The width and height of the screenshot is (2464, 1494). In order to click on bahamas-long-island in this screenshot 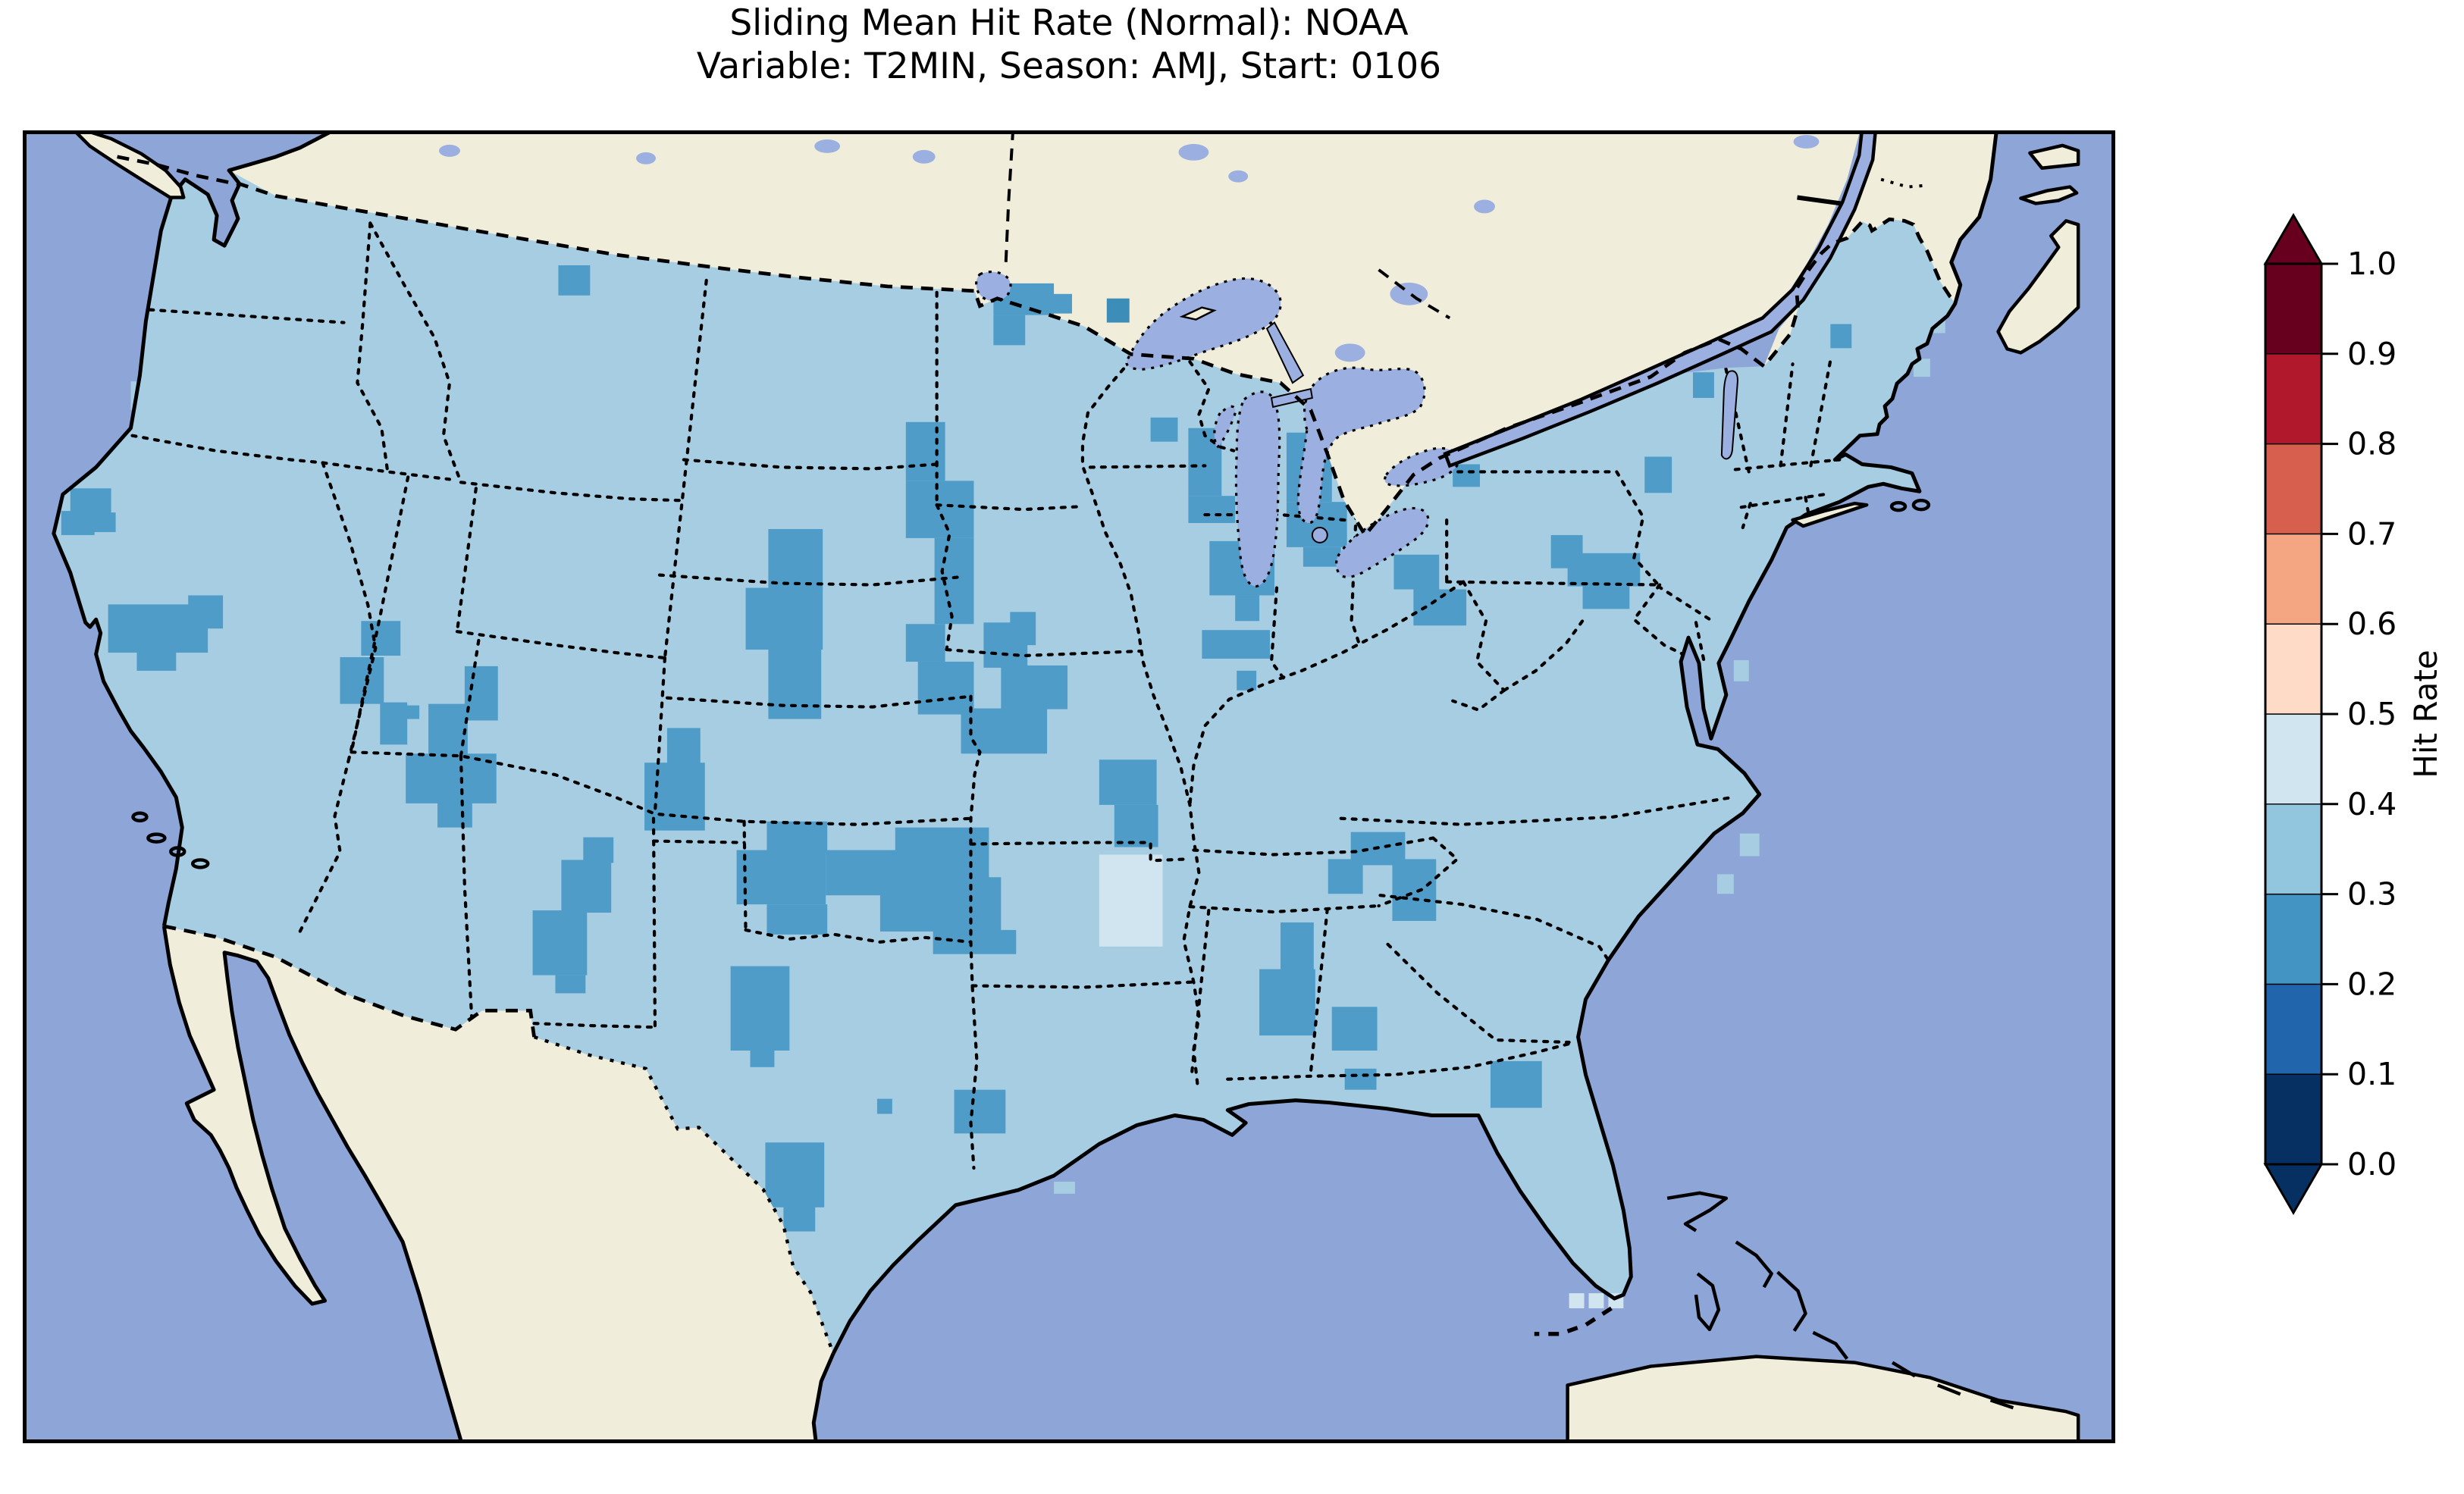, I will do `click(1831, 1345)`.